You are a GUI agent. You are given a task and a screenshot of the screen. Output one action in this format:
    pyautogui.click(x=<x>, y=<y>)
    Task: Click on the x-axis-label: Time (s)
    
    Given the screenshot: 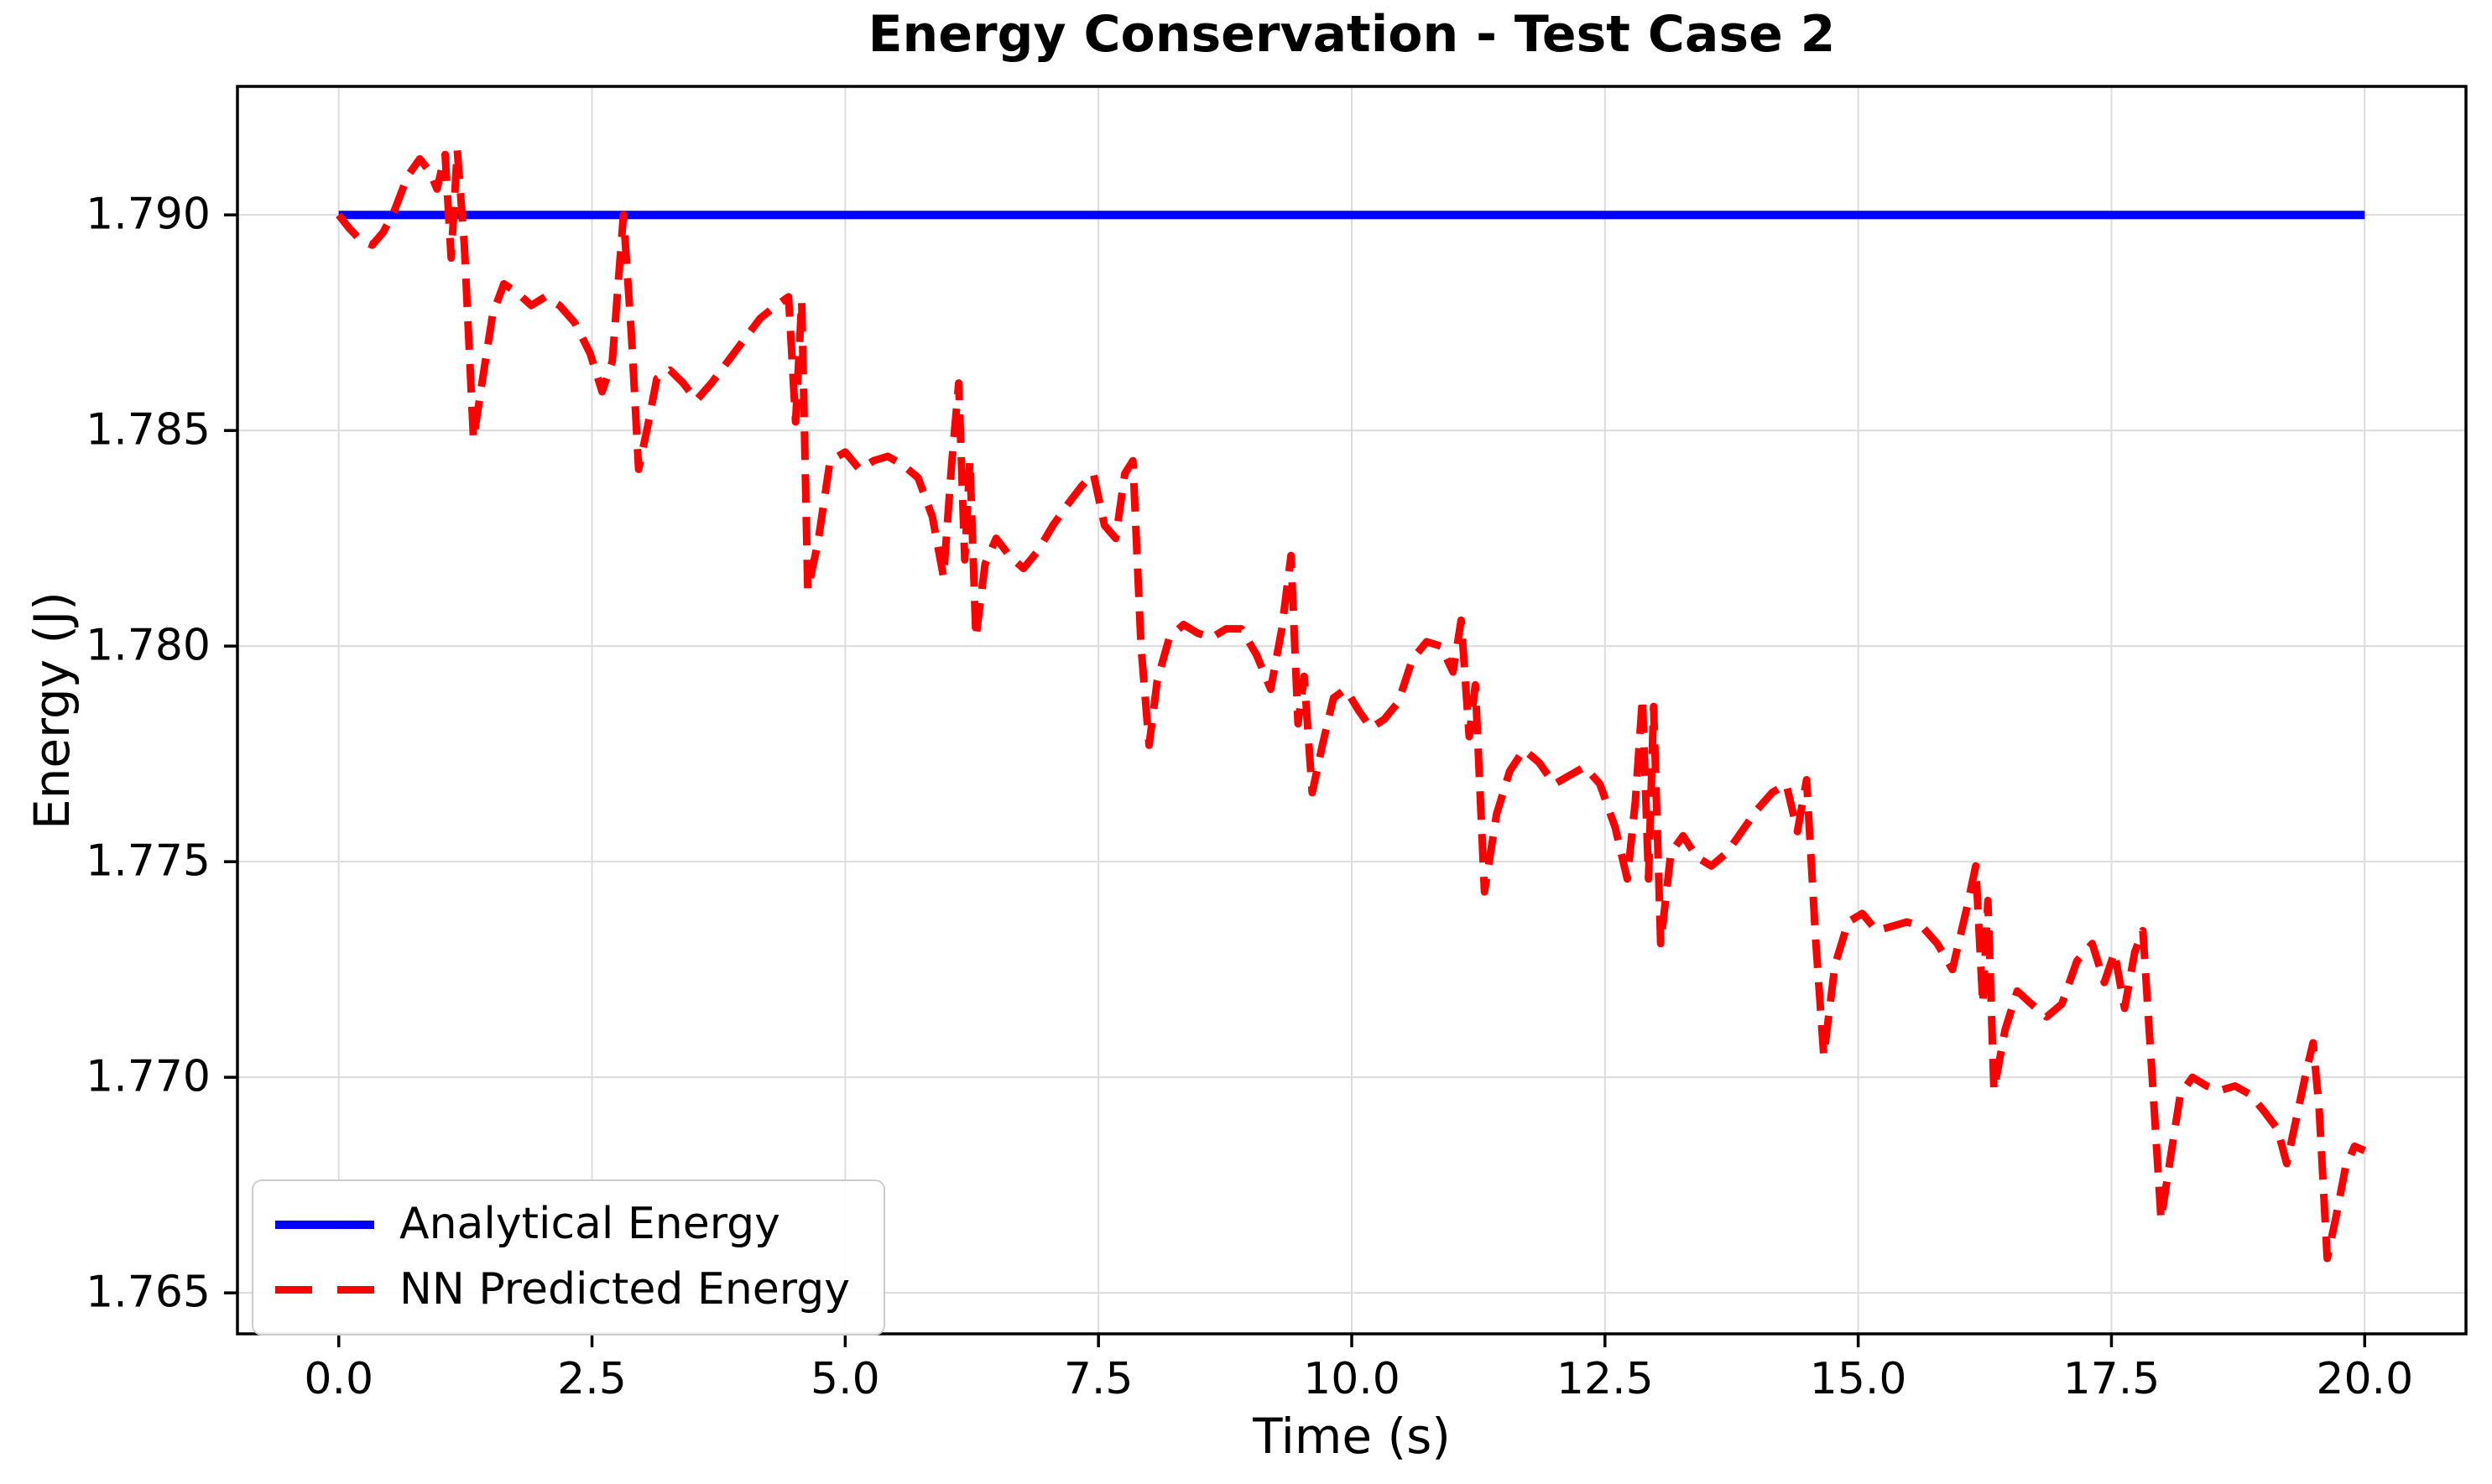 What is the action you would take?
    pyautogui.click(x=1352, y=1436)
    